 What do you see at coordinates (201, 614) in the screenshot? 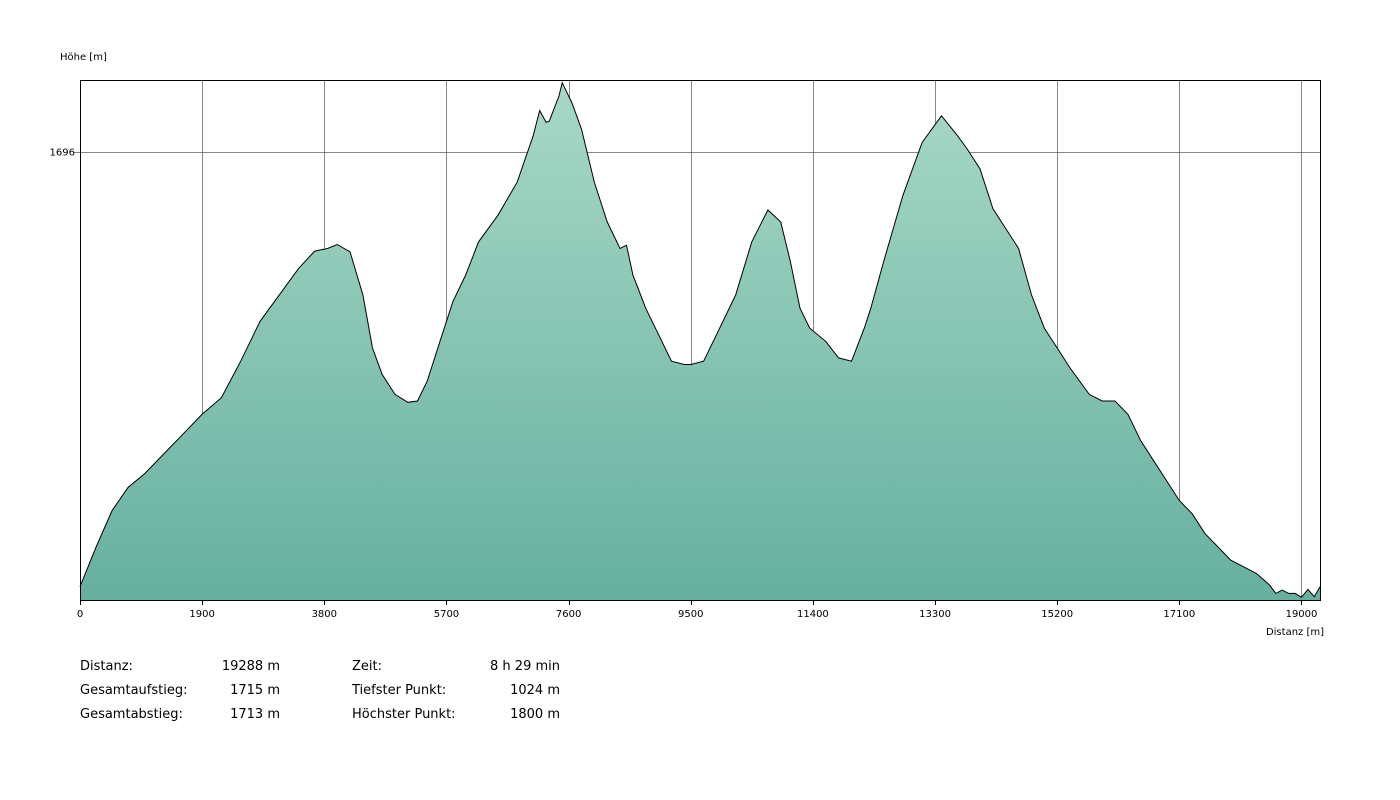
I see `x-tick-label: 1900` at bounding box center [201, 614].